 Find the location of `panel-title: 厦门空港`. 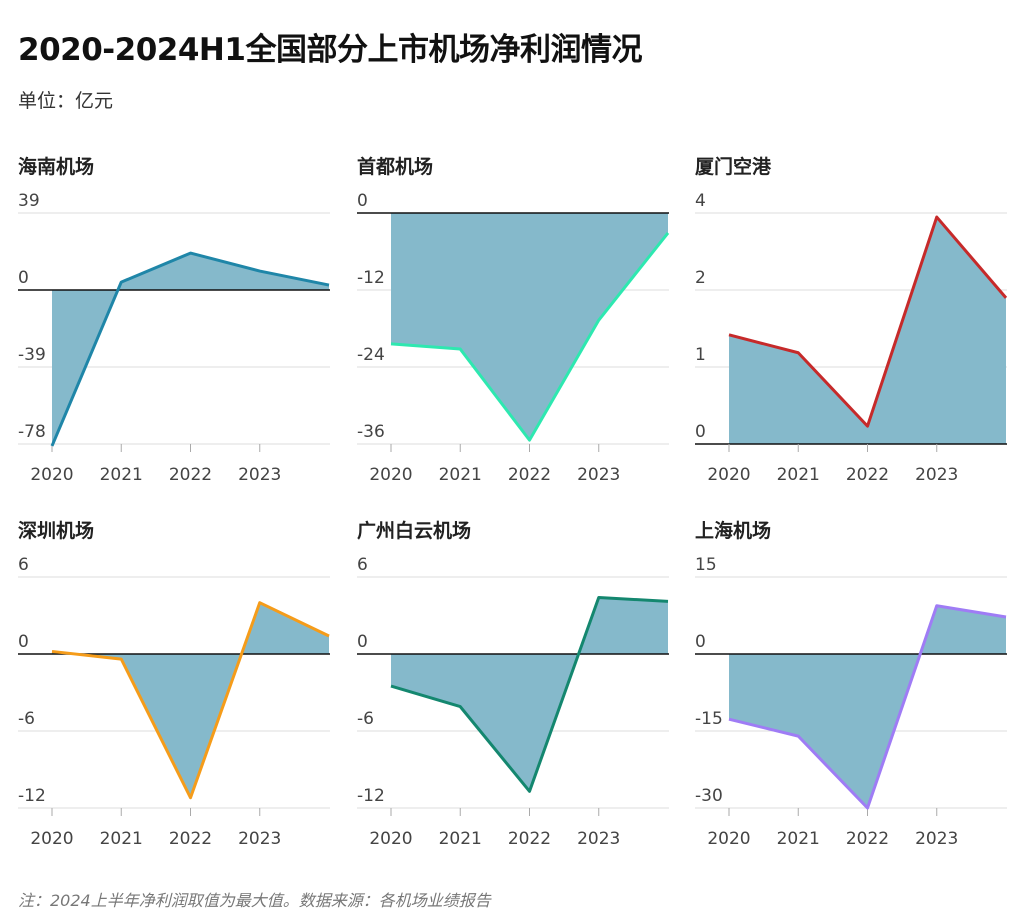

panel-title: 厦门空港 is located at coordinates (733, 167).